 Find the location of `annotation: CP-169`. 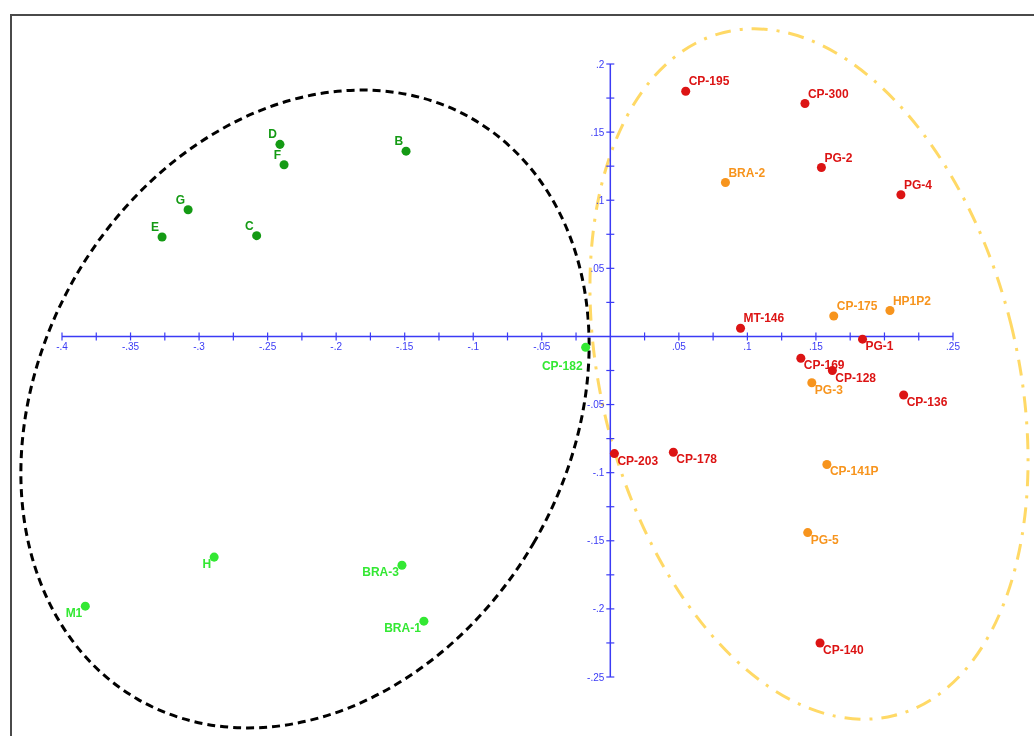

annotation: CP-169 is located at coordinates (824, 365).